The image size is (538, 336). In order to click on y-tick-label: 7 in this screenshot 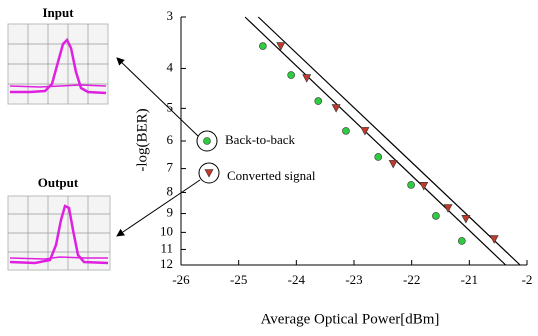, I will do `click(170, 167)`.